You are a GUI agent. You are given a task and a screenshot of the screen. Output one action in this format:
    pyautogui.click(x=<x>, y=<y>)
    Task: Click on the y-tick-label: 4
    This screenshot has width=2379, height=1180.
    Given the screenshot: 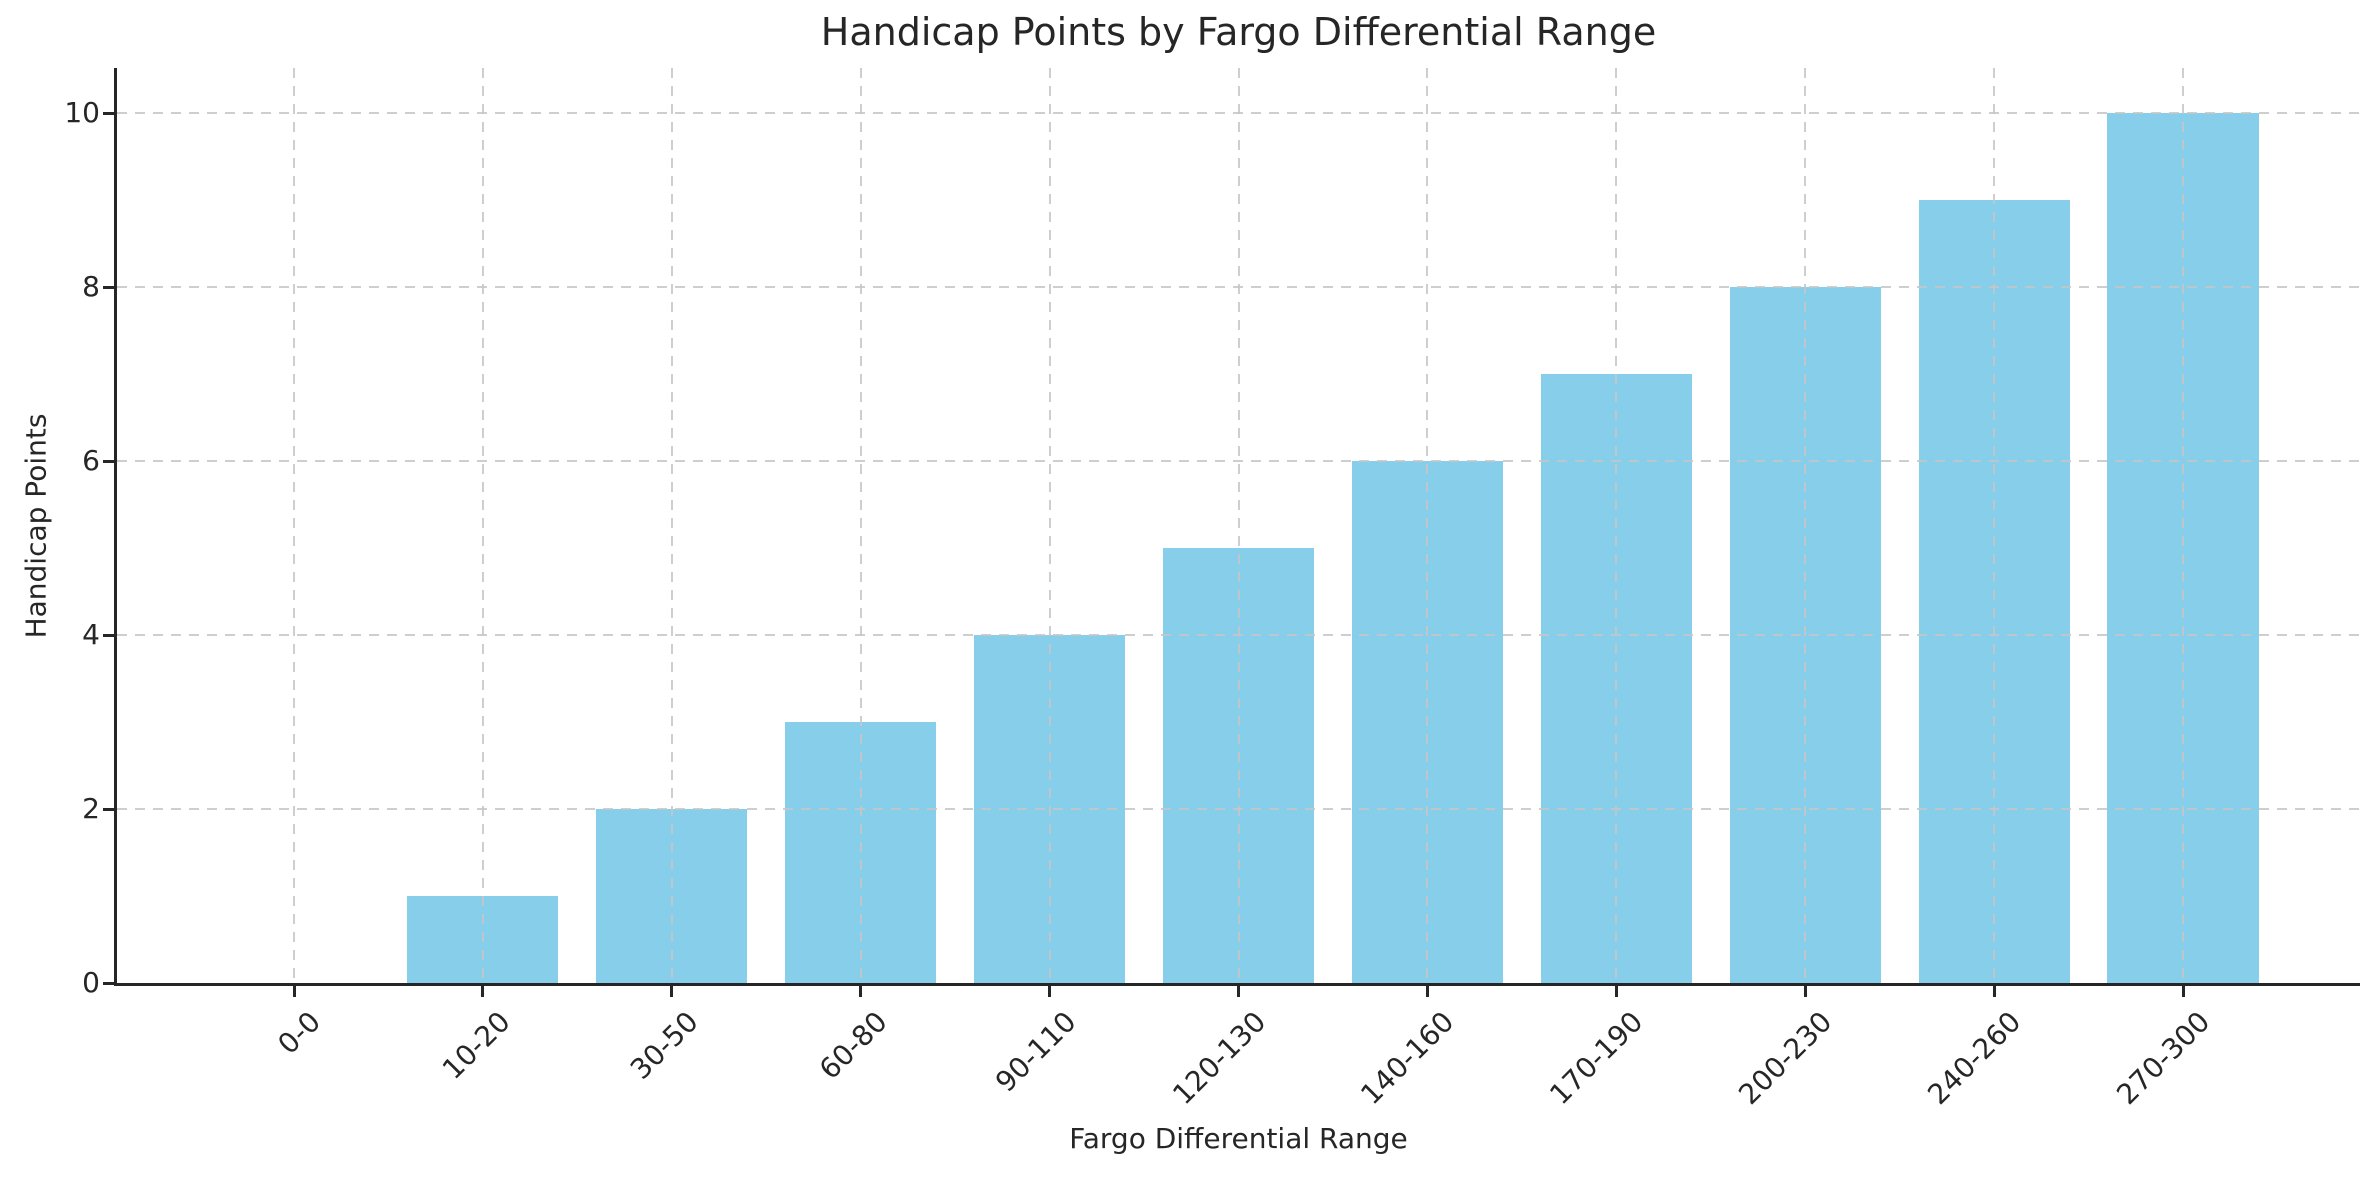 What is the action you would take?
    pyautogui.click(x=91, y=634)
    